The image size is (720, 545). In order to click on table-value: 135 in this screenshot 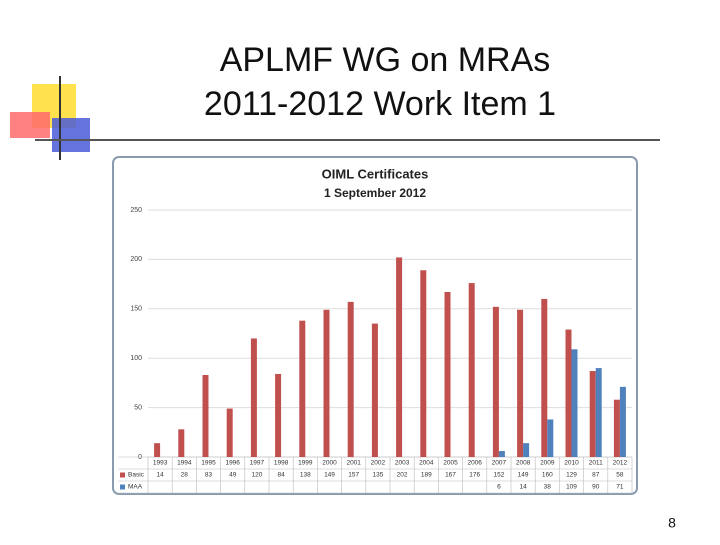, I will do `click(377, 475)`.